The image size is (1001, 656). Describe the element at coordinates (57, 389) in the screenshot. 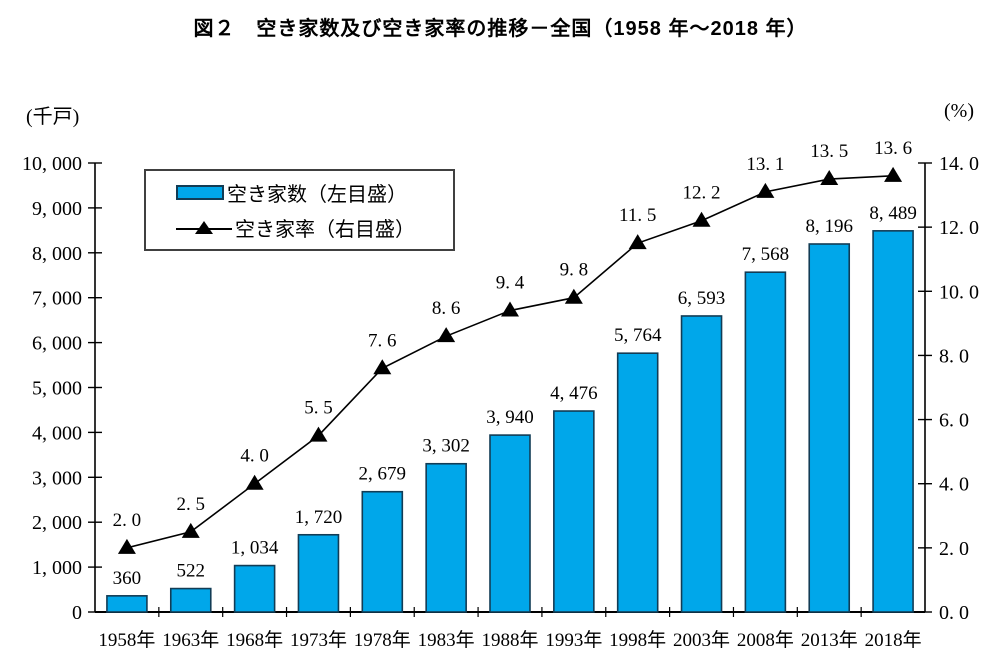

I see `y-axis-left-tick-label: 5, 000` at that location.